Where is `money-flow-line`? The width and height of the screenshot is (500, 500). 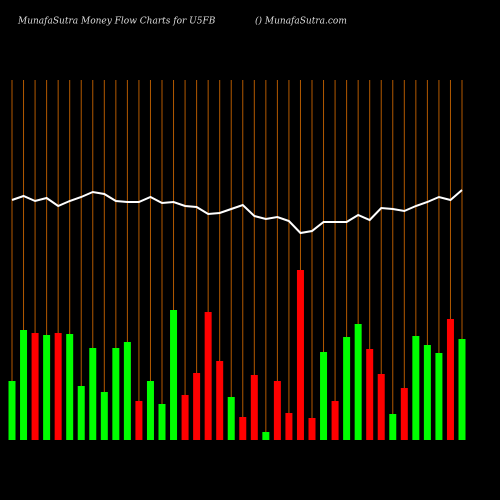
money-flow-line is located at coordinates (237, 212).